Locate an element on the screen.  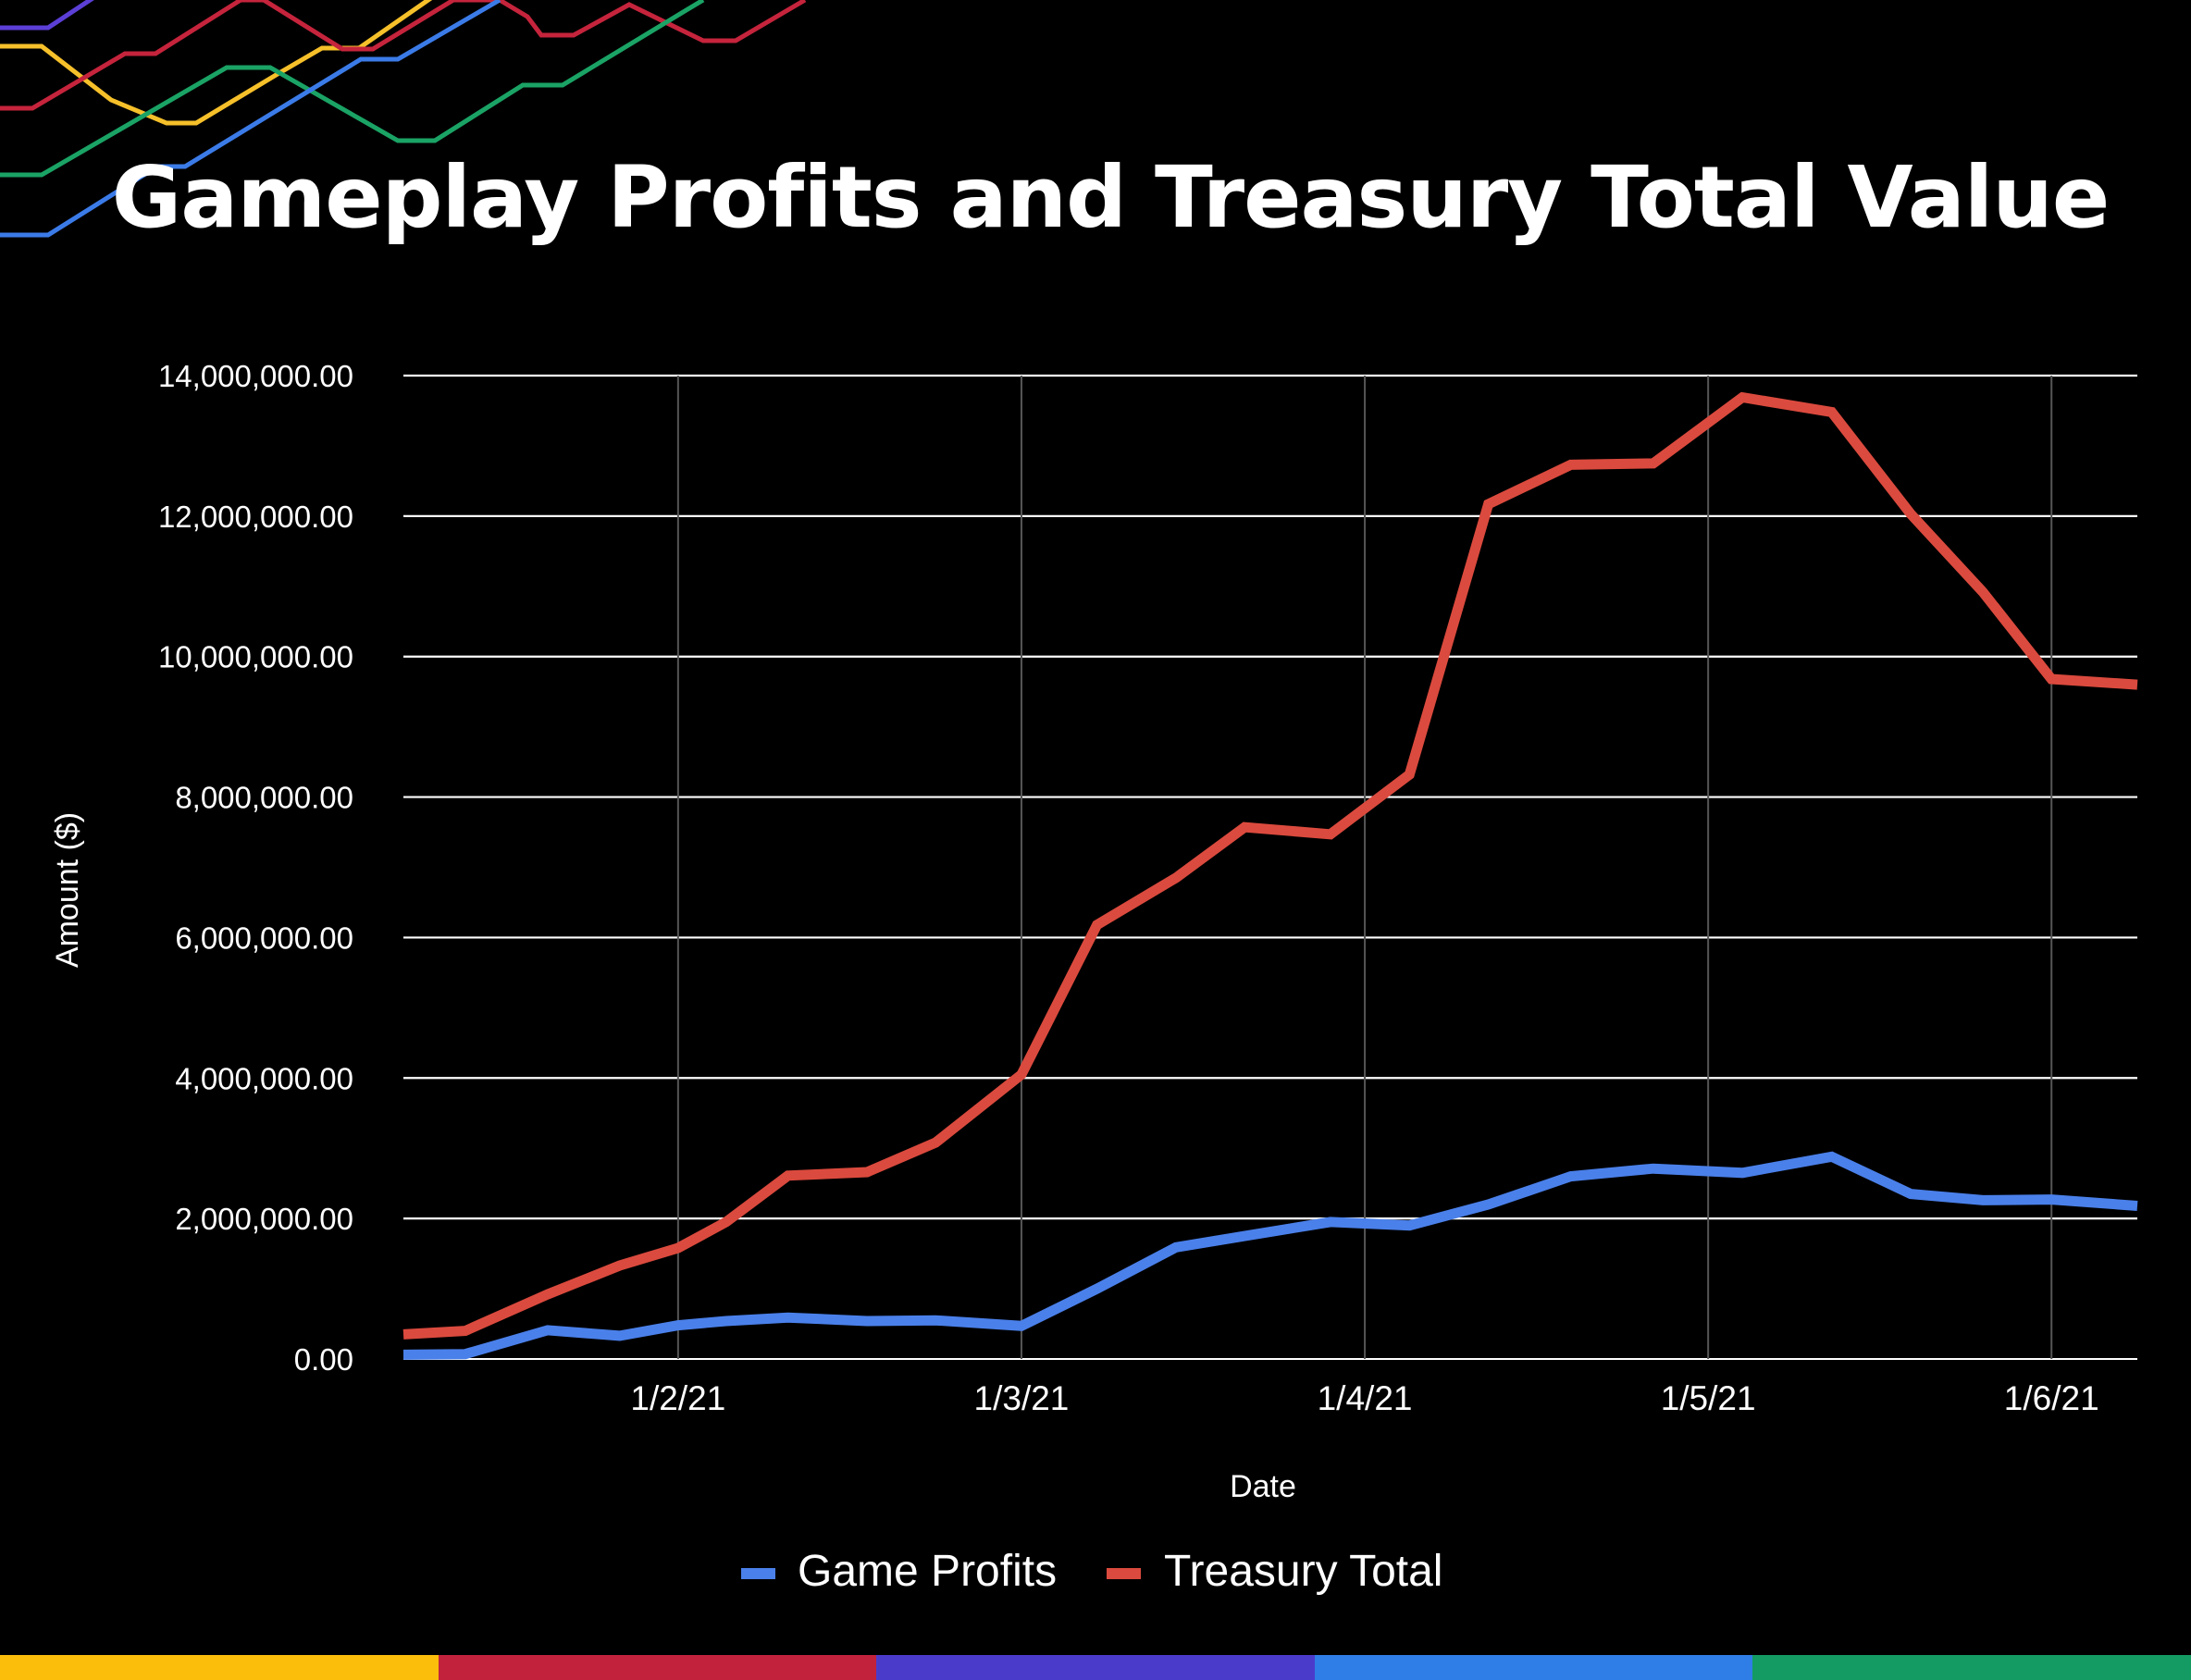
y-tick-label: 10,000,000.00 is located at coordinates (256, 657).